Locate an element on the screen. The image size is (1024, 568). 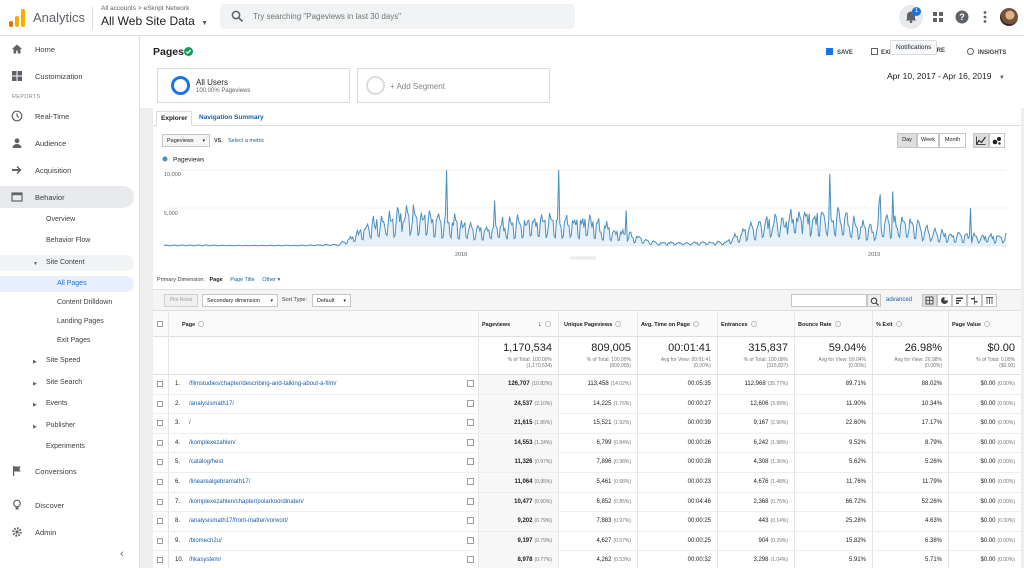
search-bar is located at coordinates (397, 16).